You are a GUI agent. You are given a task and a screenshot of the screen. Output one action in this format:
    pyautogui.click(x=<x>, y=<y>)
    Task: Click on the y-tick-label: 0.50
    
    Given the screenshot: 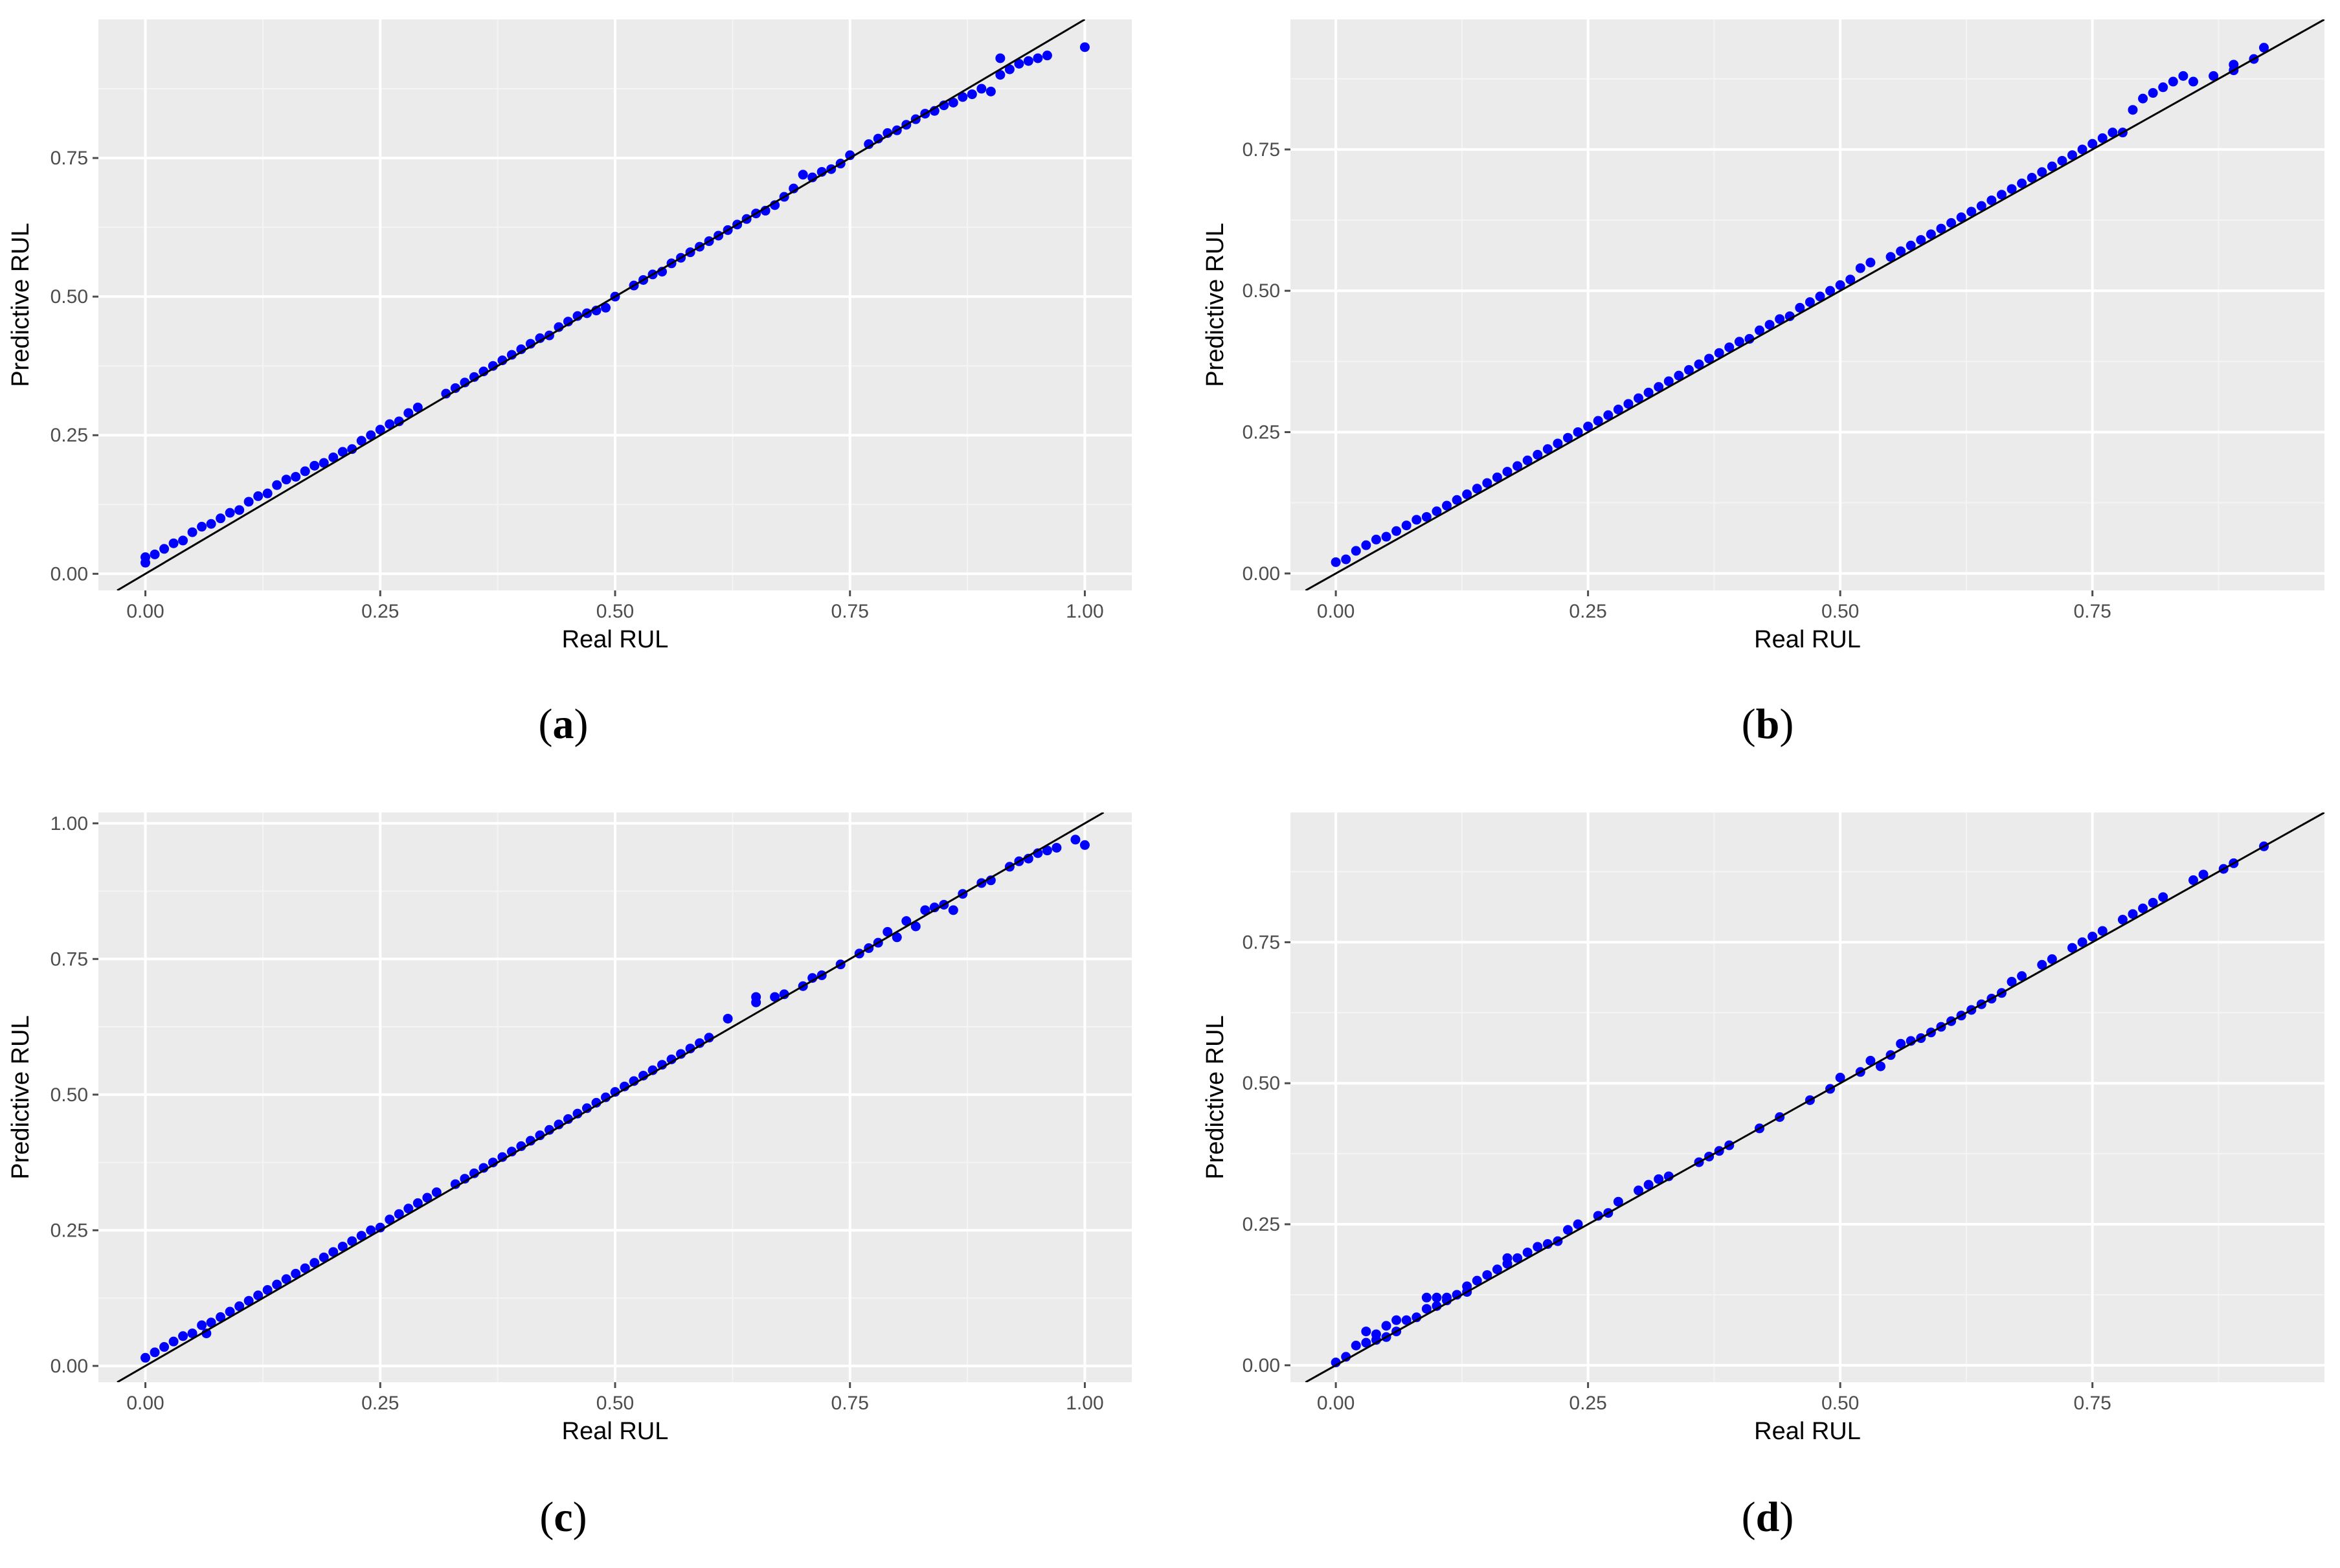 What is the action you would take?
    pyautogui.click(x=1261, y=1083)
    